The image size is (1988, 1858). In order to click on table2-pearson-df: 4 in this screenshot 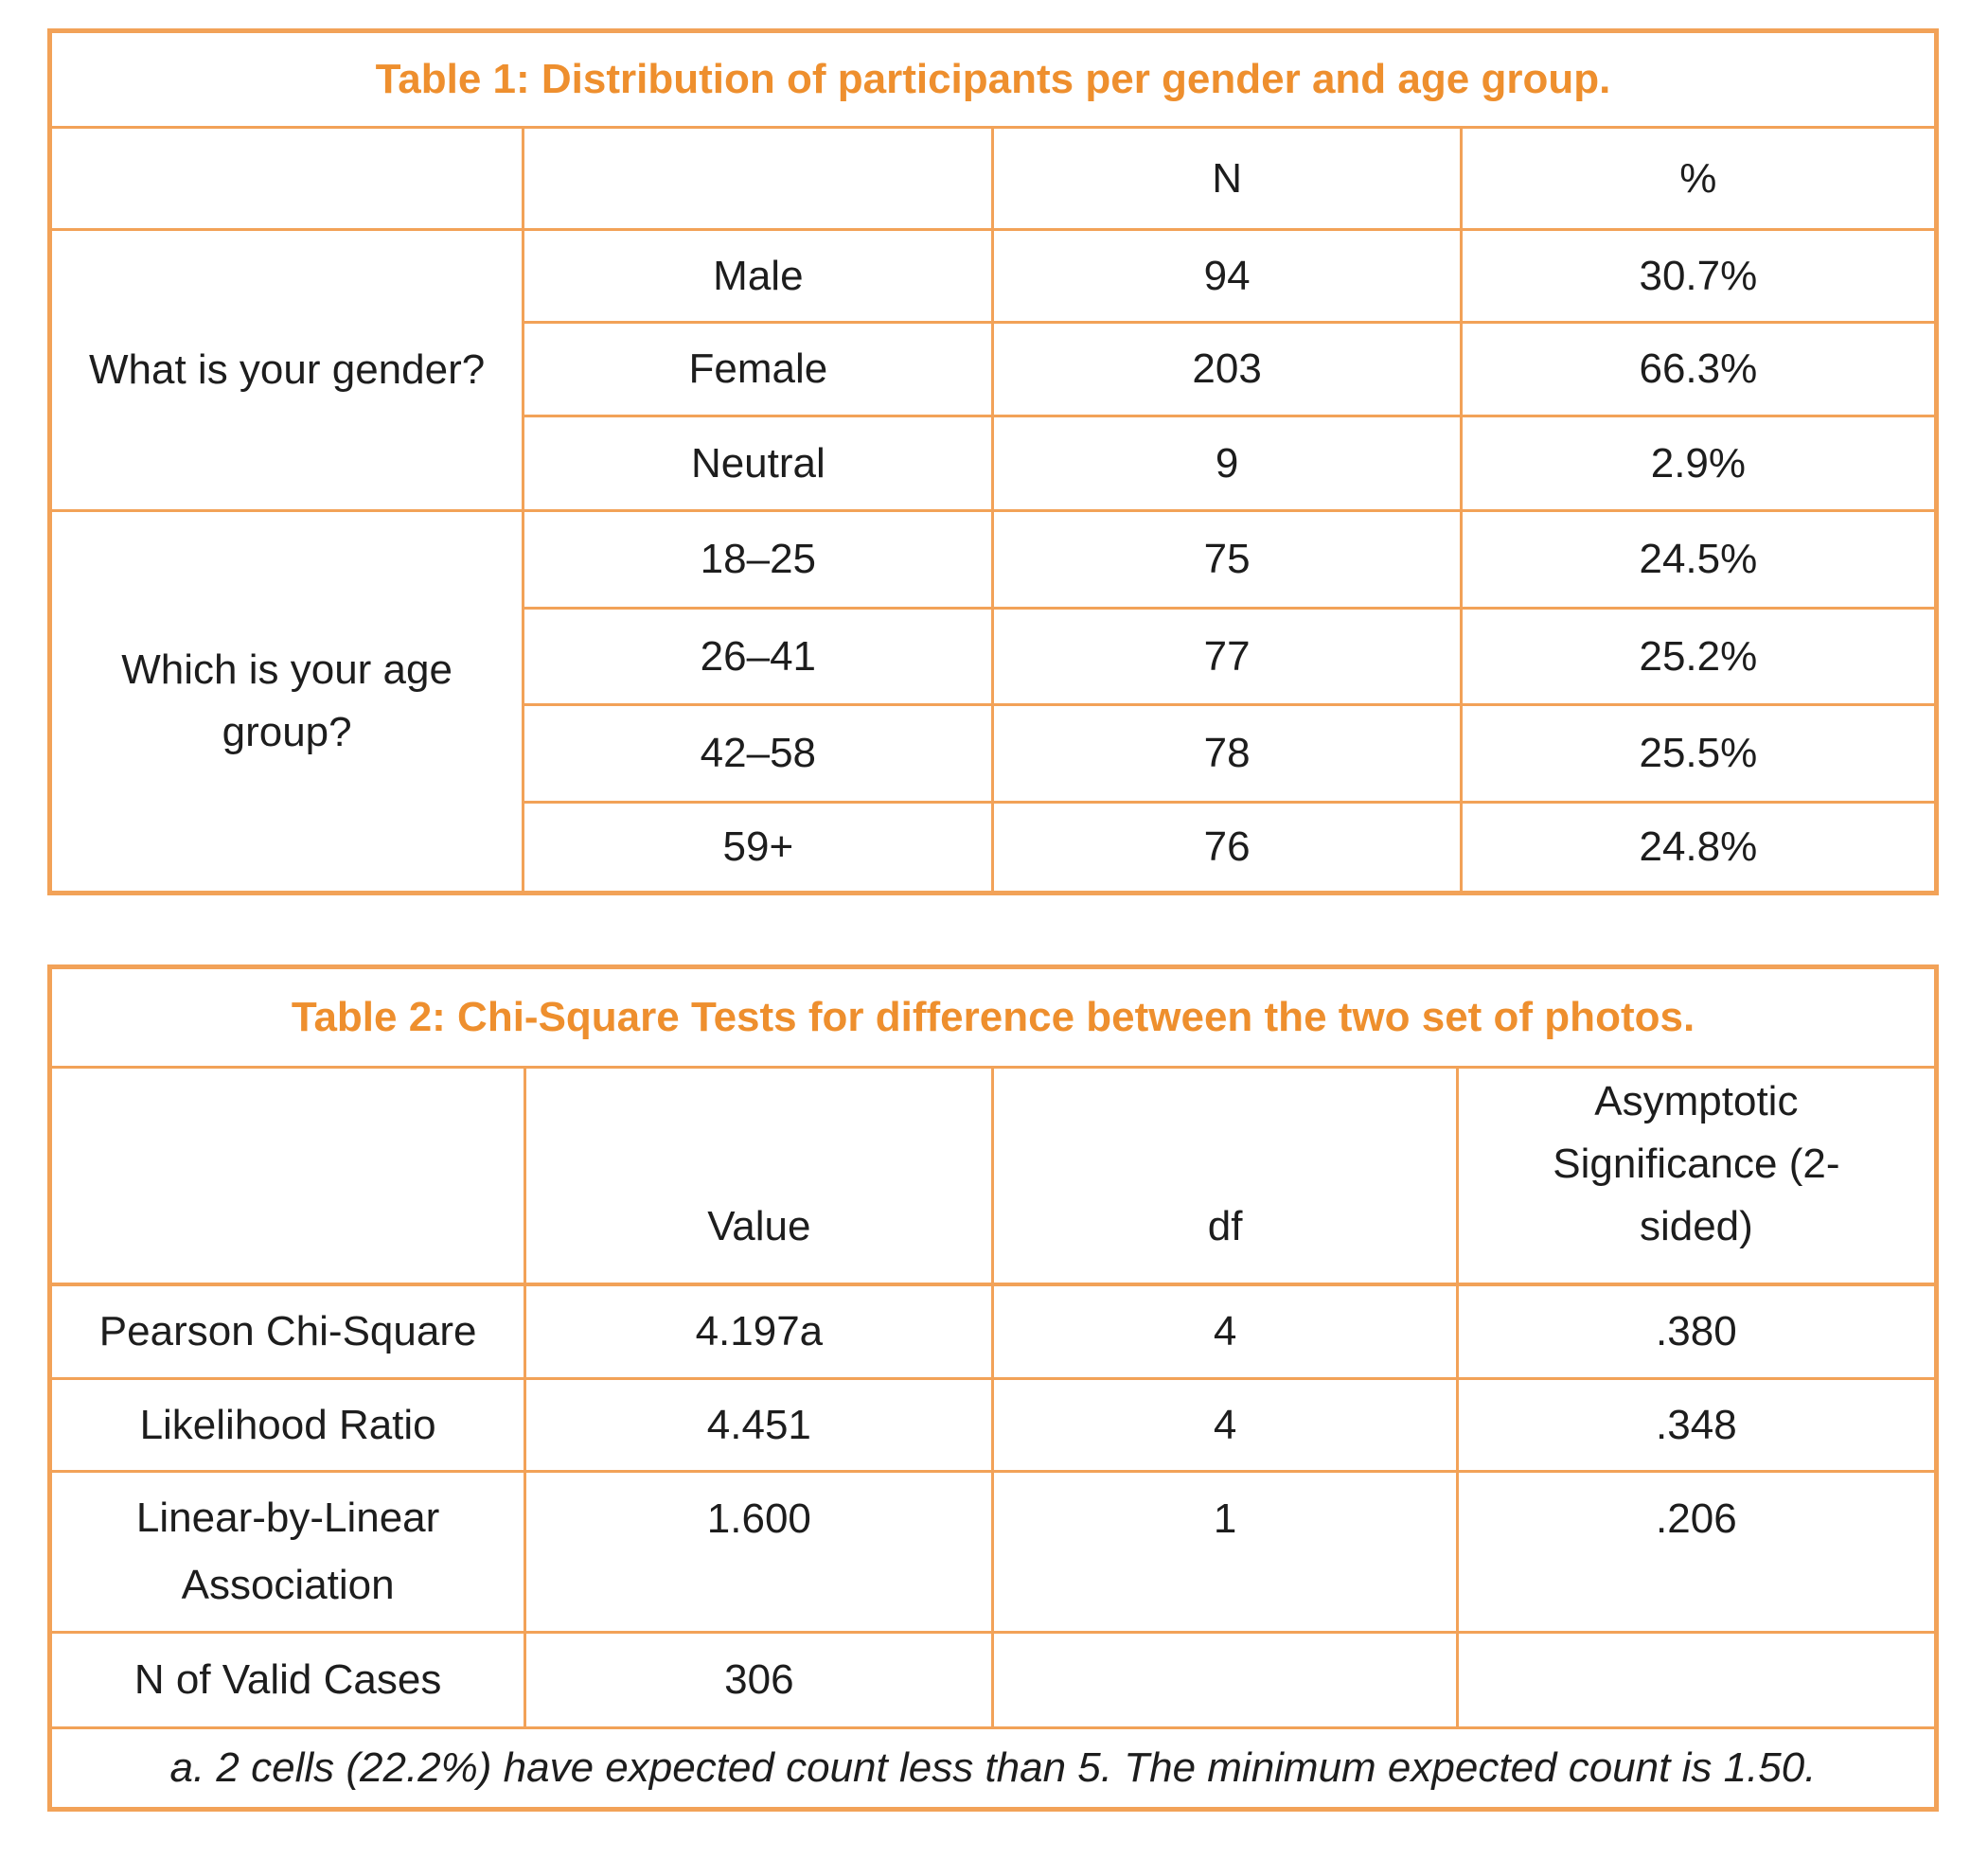, I will do `click(1225, 1331)`.